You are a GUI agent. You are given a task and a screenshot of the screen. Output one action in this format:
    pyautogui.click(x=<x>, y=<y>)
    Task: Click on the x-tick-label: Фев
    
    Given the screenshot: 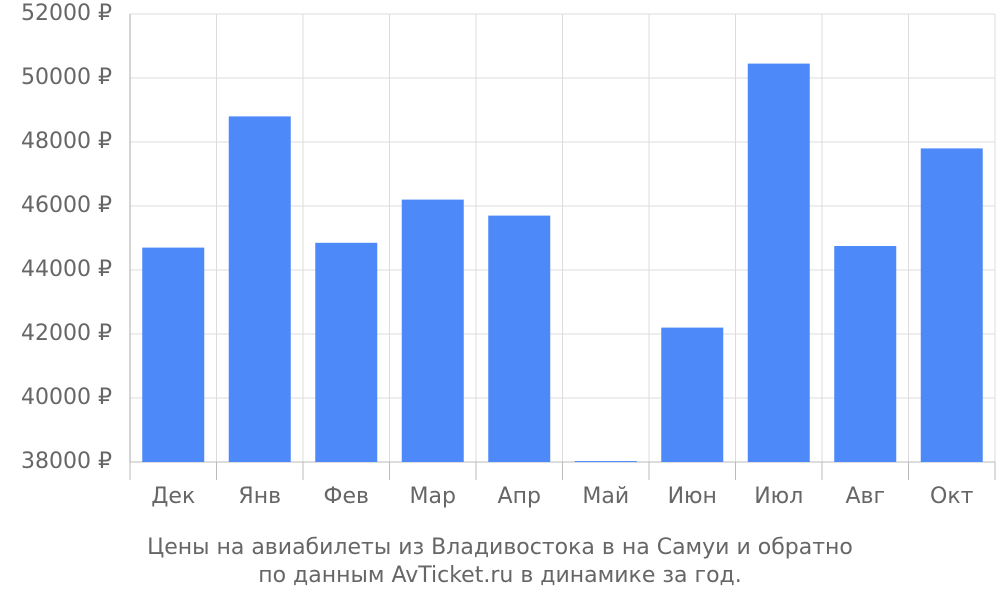 What is the action you would take?
    pyautogui.click(x=346, y=496)
    